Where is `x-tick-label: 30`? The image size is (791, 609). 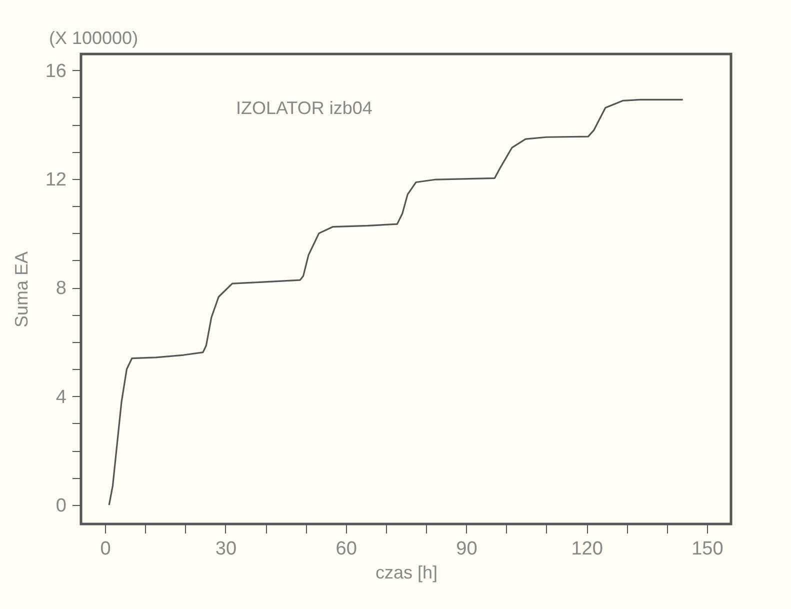
x-tick-label: 30 is located at coordinates (226, 549).